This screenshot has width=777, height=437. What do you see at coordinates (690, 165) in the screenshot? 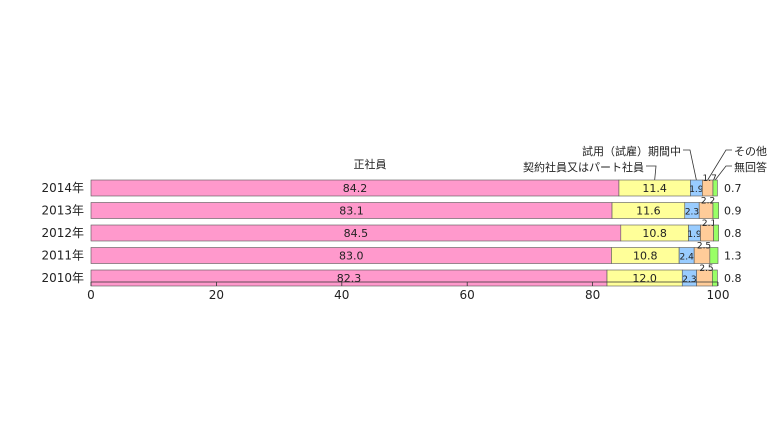
I see `leader-line-trial` at bounding box center [690, 165].